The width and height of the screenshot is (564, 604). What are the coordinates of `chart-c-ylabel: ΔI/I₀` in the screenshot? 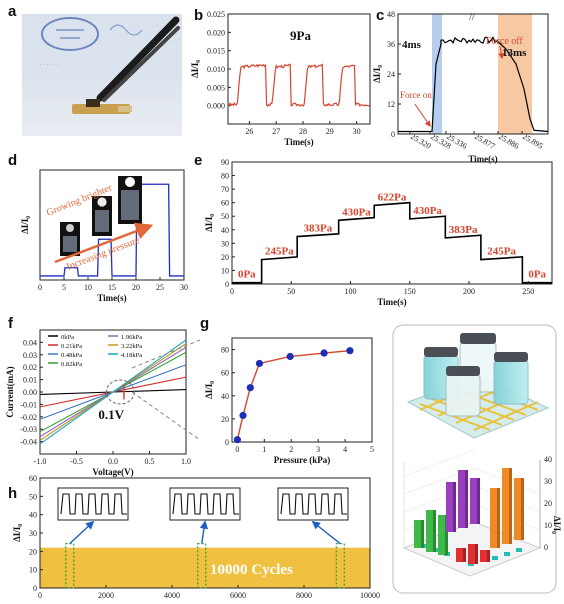 It's located at (377, 74).